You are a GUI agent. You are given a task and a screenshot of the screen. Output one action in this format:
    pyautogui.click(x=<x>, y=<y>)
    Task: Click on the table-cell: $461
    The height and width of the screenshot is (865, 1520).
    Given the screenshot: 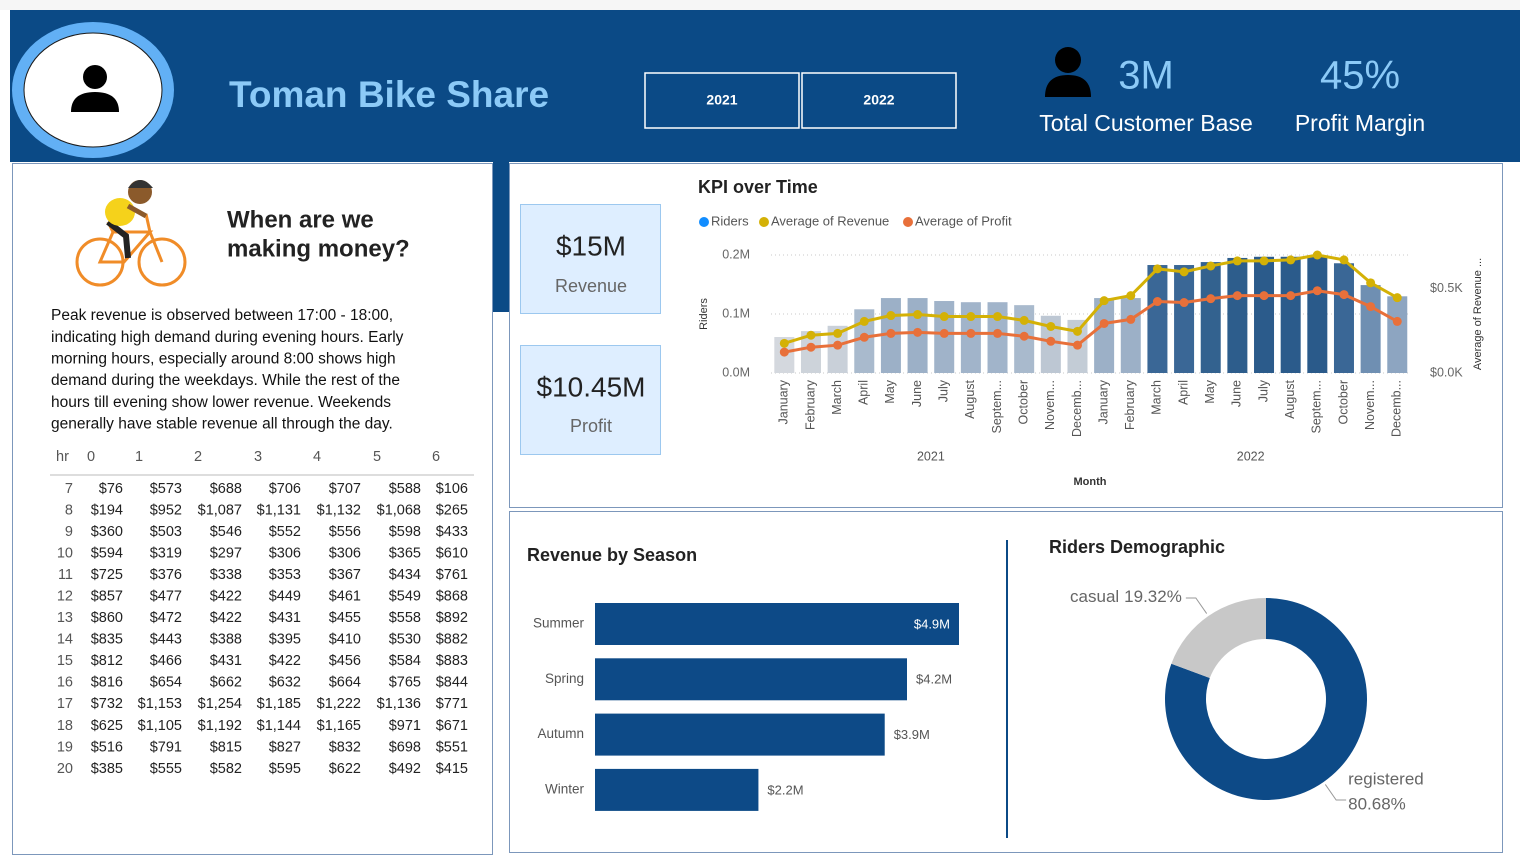 What is the action you would take?
    pyautogui.click(x=345, y=597)
    